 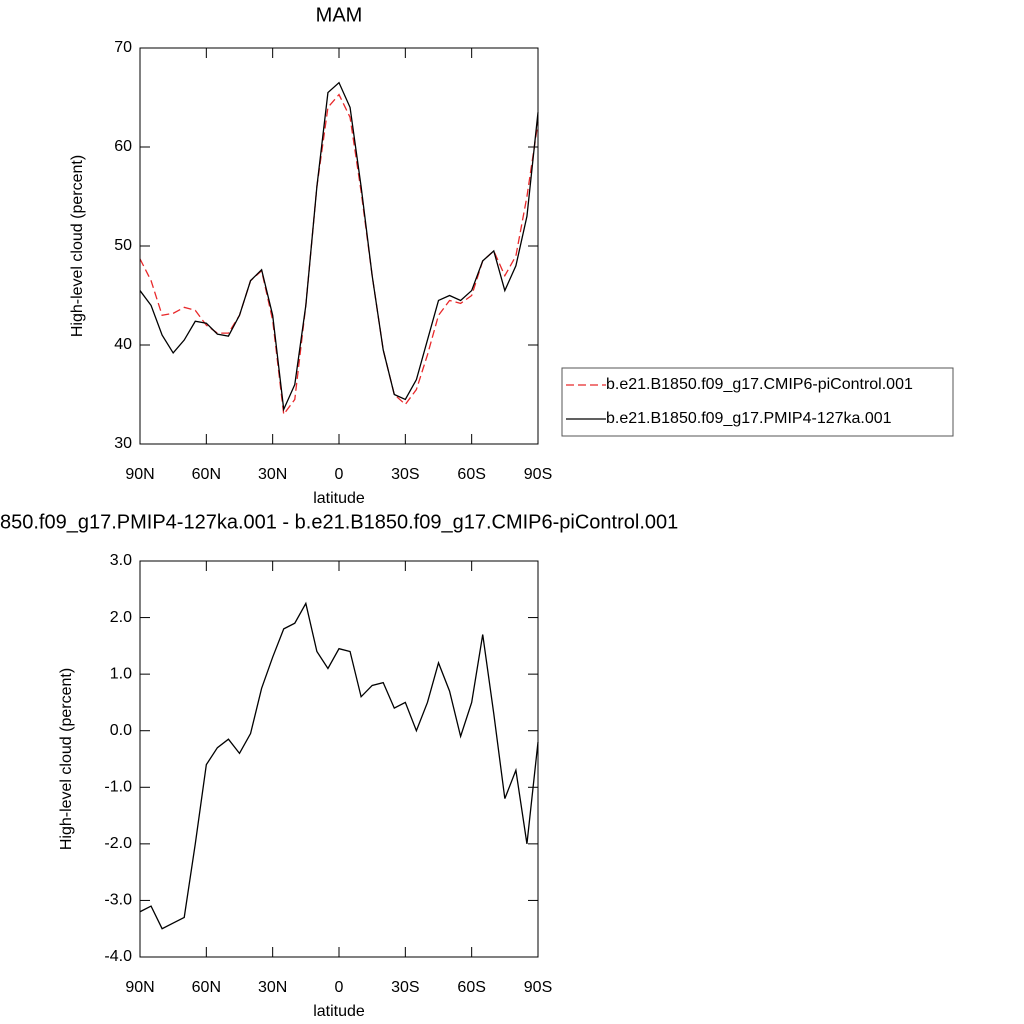 I want to click on chart-title: MAM, so click(x=339, y=15).